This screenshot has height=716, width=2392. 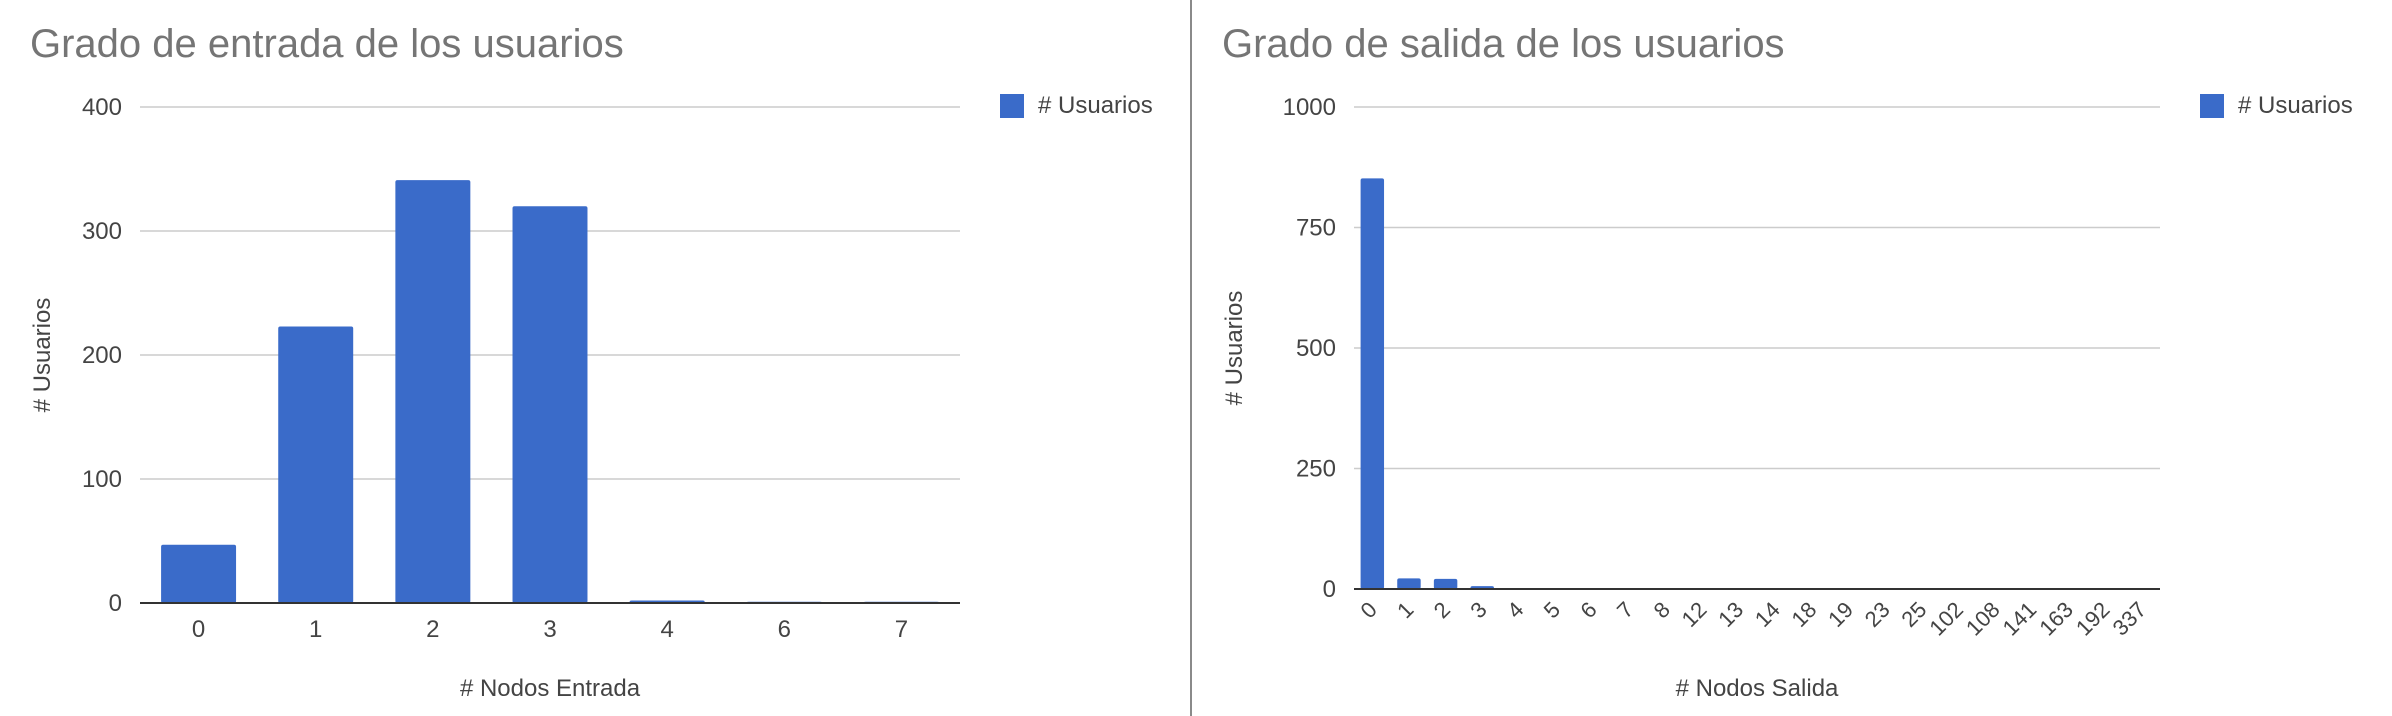 What do you see at coordinates (1503, 44) in the screenshot?
I see `chart-title: Grado de salida de los usuarios` at bounding box center [1503, 44].